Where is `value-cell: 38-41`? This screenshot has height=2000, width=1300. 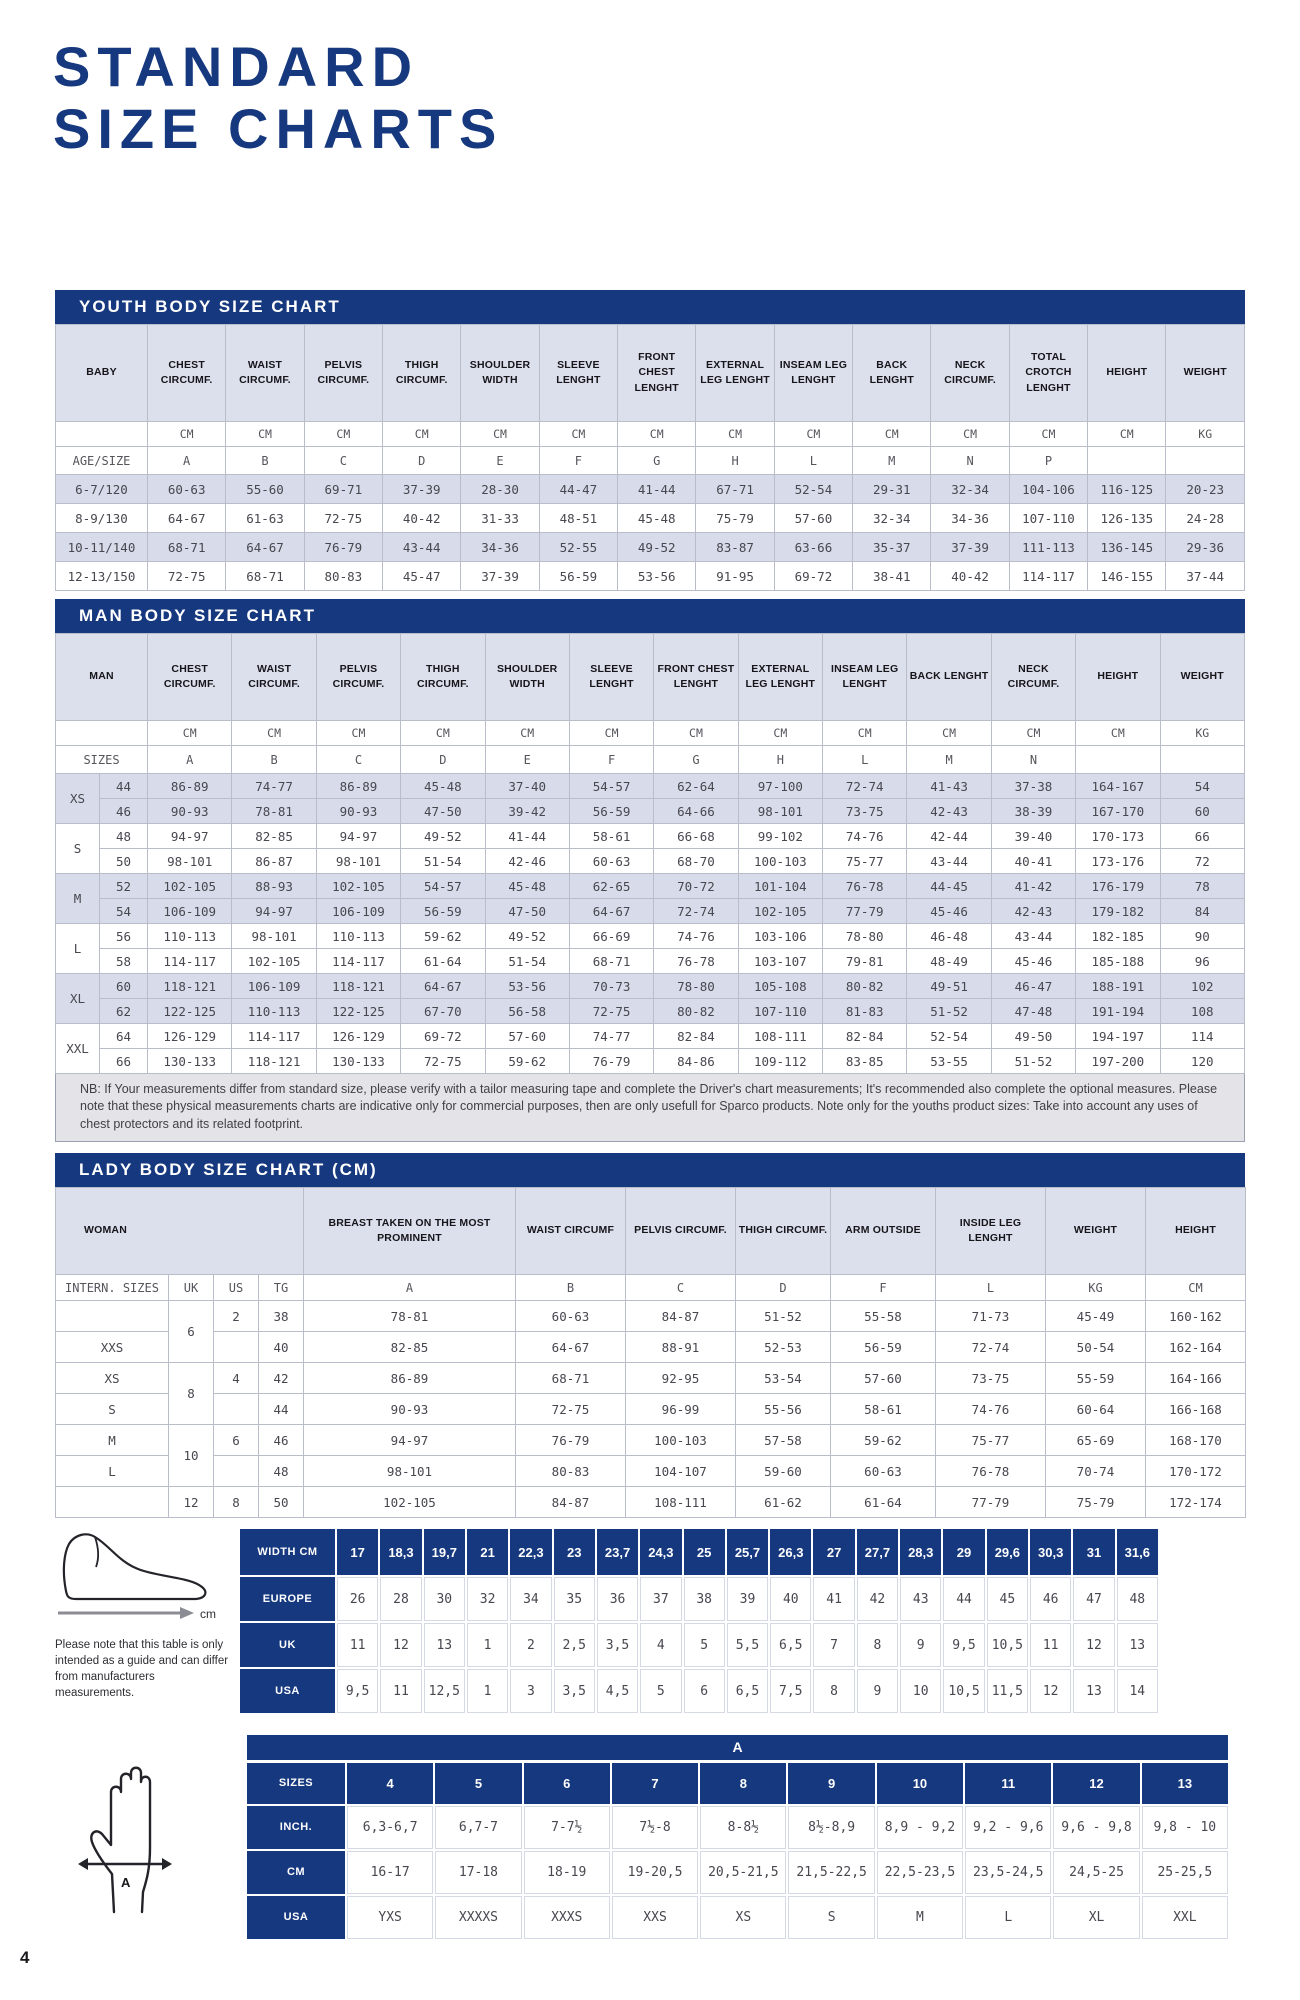
value-cell: 38-41 is located at coordinates (892, 576).